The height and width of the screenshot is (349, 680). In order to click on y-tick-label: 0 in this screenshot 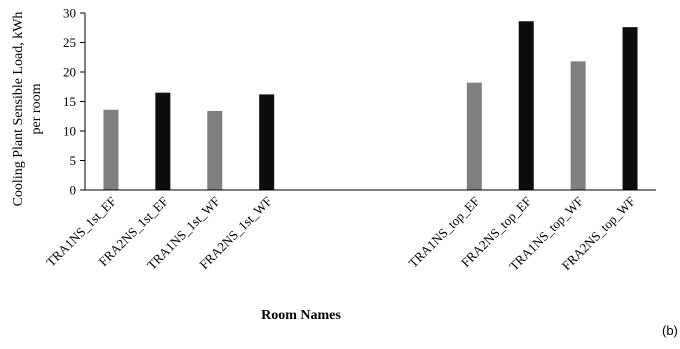, I will do `click(73, 190)`.